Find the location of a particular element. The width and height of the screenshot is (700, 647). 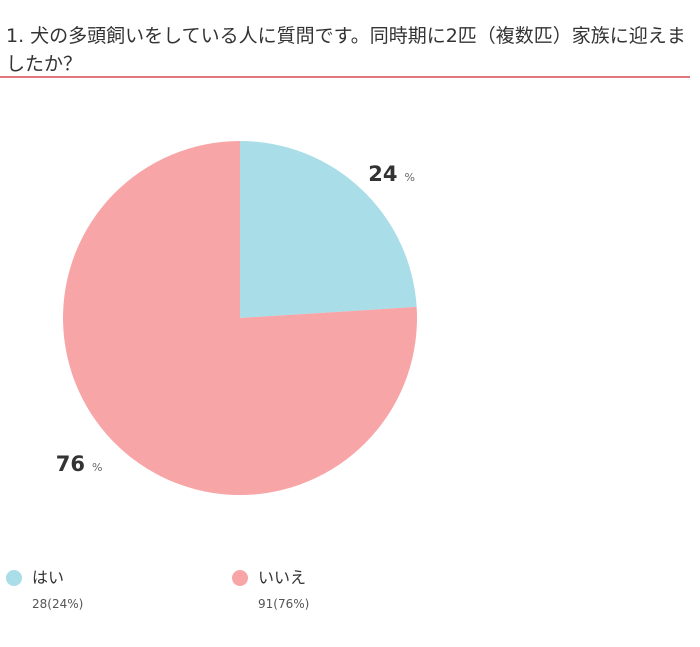

pie-label-yes-unit: % is located at coordinates (409, 177).